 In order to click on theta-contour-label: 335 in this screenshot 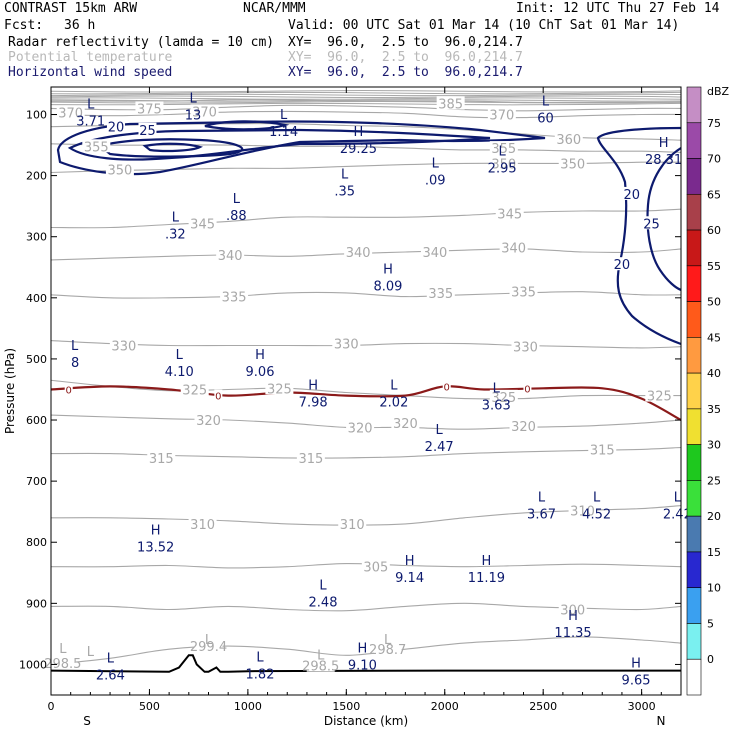, I will do `click(234, 298)`.